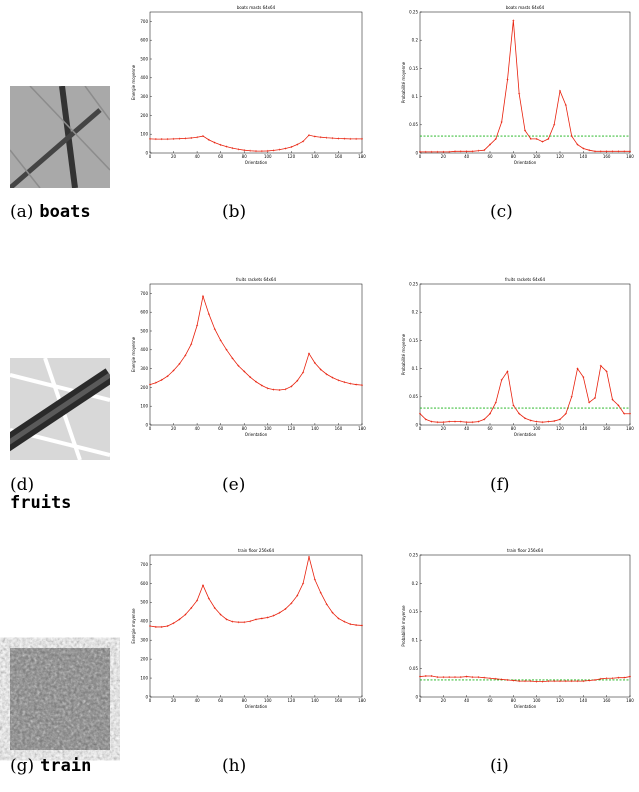  What do you see at coordinates (413, 68) in the screenshot?
I see `y-tick-label: 0.15` at bounding box center [413, 68].